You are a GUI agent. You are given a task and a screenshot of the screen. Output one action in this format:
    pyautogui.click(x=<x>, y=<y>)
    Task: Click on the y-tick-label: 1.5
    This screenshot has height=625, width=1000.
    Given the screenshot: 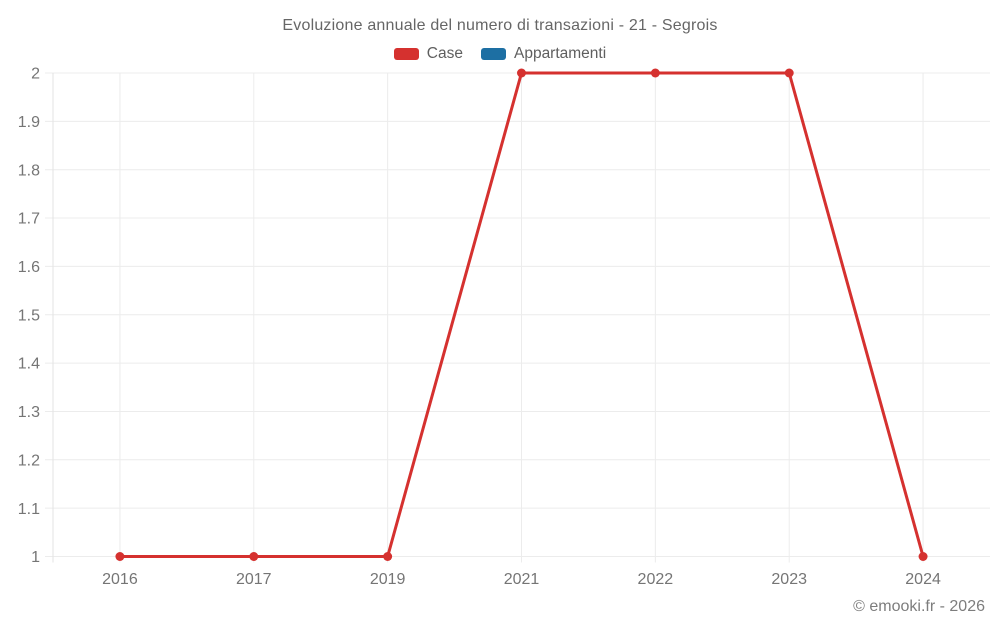 What is the action you would take?
    pyautogui.click(x=29, y=315)
    